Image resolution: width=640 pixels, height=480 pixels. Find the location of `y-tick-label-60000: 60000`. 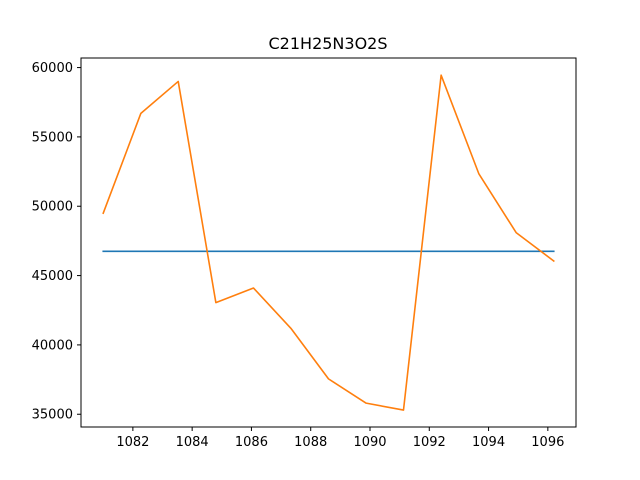

y-tick-label-60000: 60000 is located at coordinates (52, 68).